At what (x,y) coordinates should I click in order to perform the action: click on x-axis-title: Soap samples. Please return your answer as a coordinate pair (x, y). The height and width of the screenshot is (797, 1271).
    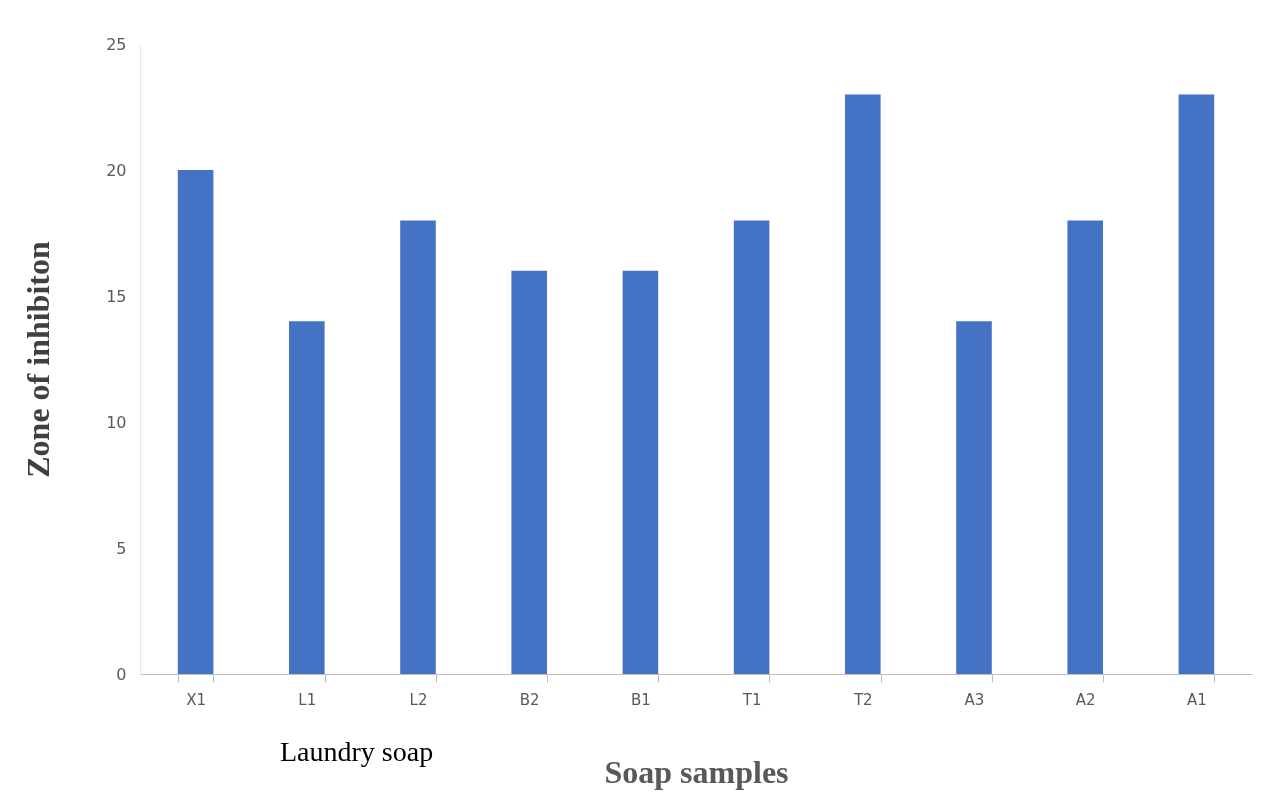
    Looking at the image, I should click on (696, 771).